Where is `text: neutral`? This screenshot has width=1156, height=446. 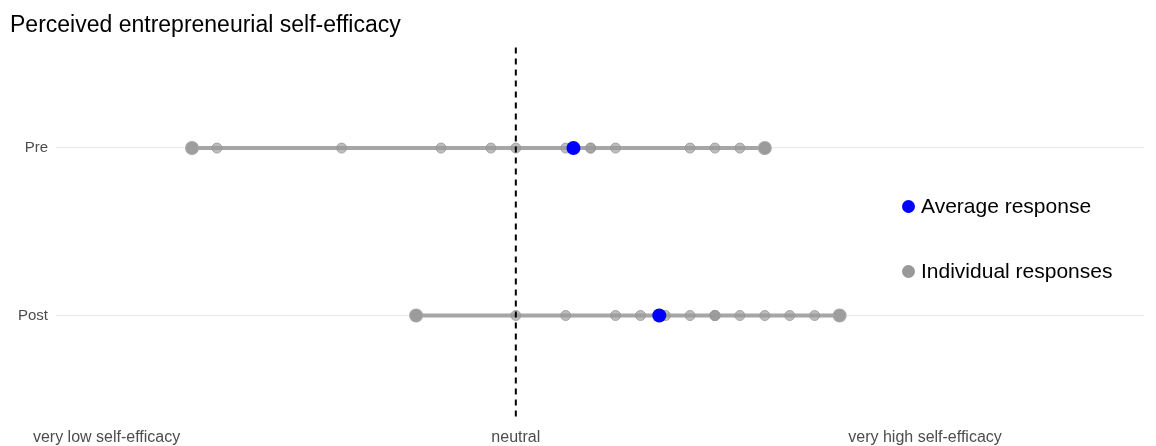
text: neutral is located at coordinates (516, 436).